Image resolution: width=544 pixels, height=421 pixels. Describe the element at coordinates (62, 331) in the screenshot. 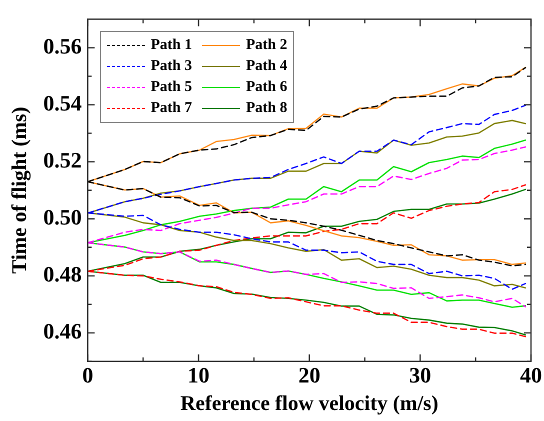

I see `y-tick-label: 0.46` at that location.